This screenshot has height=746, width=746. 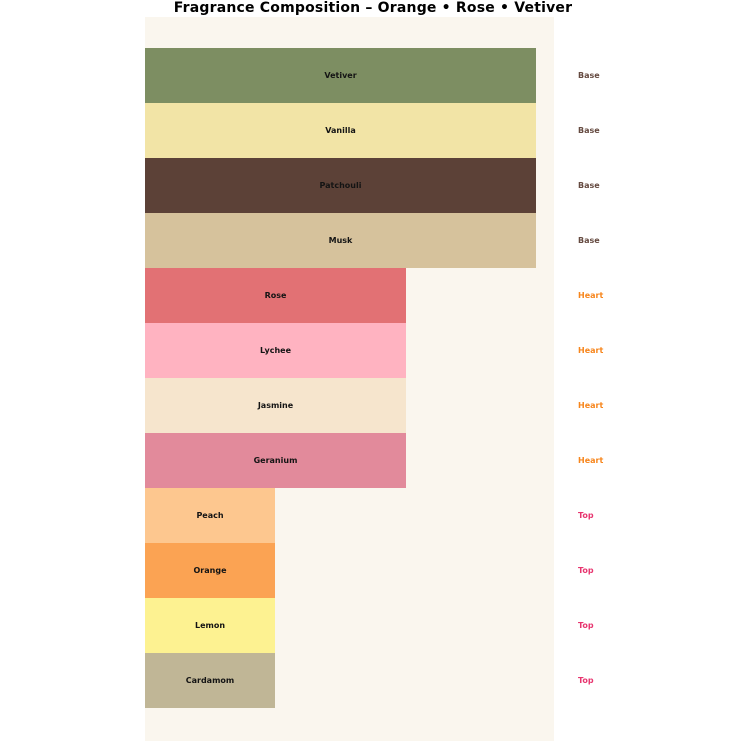 I want to click on note-bar-label: Jasmine, so click(x=275, y=405).